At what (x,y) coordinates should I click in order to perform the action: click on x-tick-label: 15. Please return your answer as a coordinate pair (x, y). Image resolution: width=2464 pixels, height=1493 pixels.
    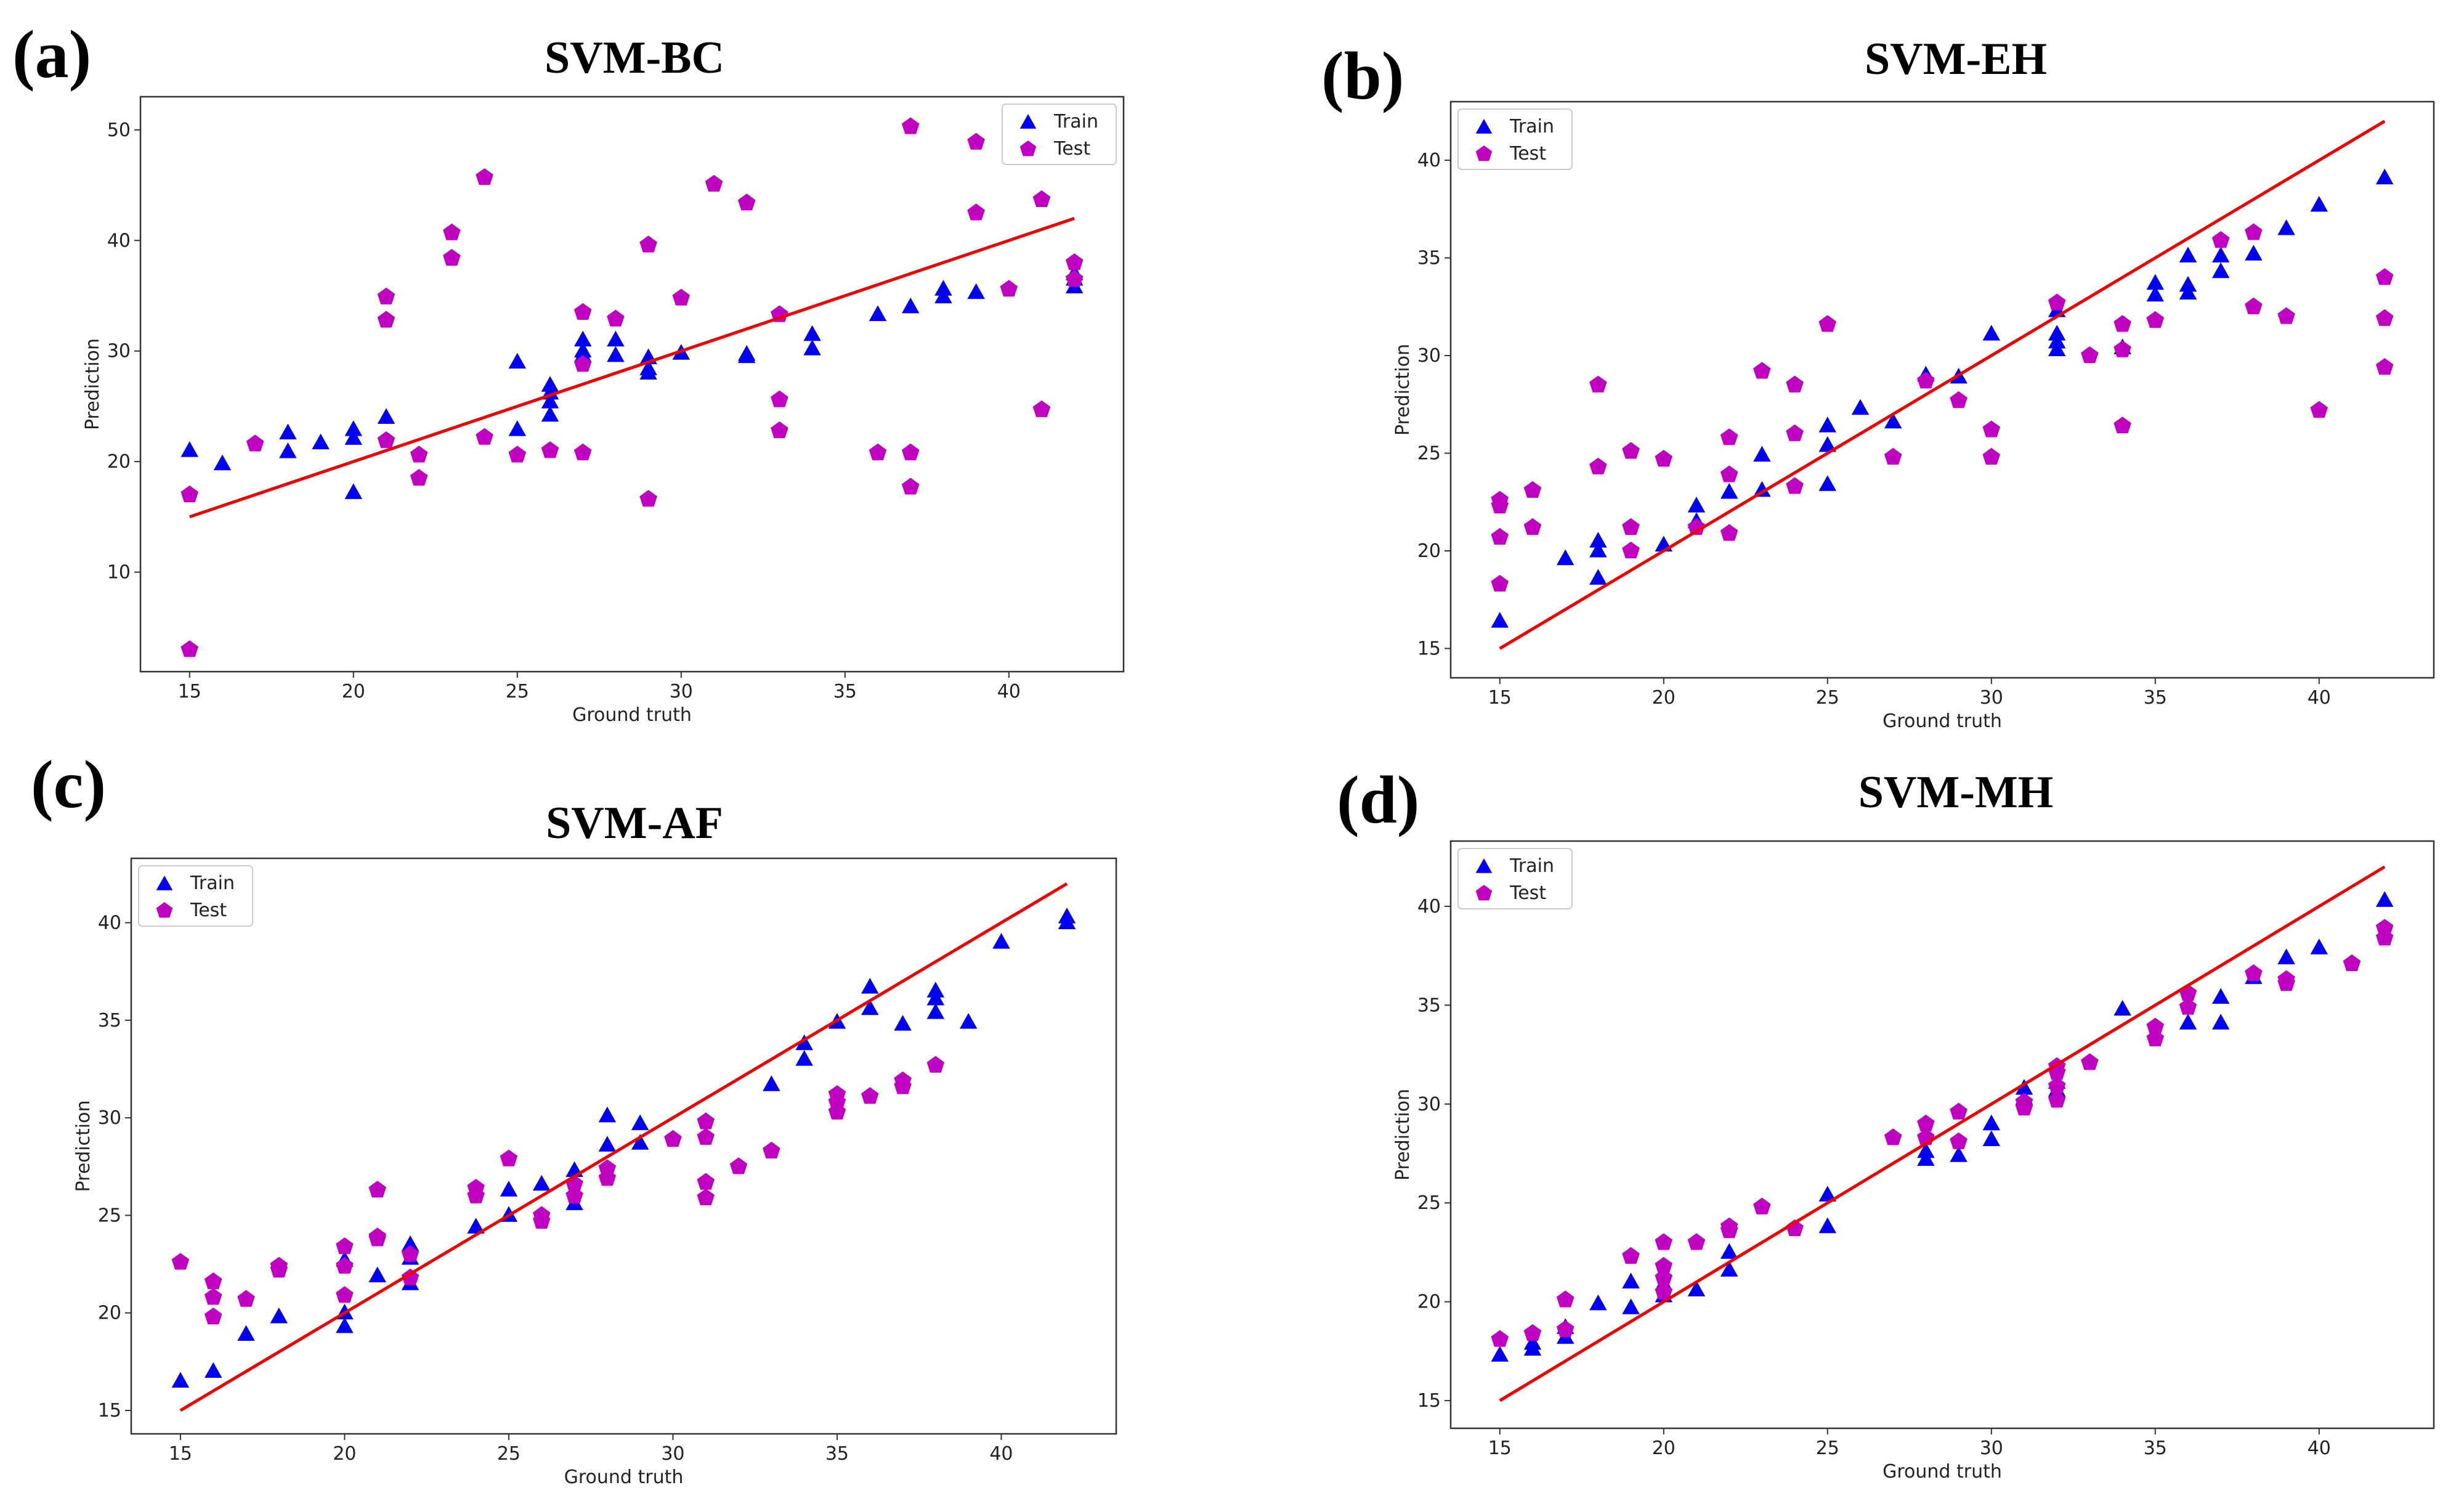
    Looking at the image, I should click on (189, 691).